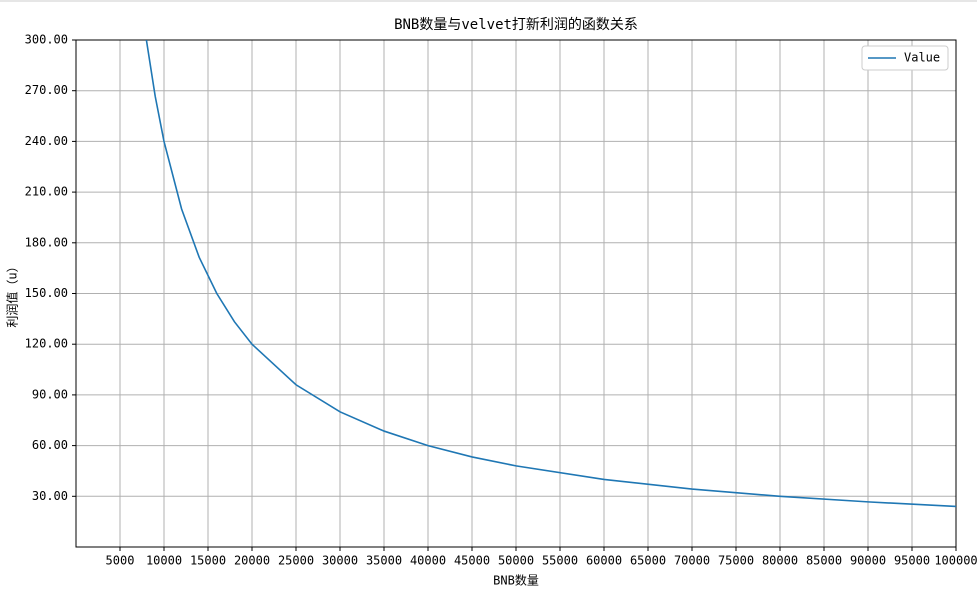 The height and width of the screenshot is (589, 977). What do you see at coordinates (472, 561) in the screenshot?
I see `x-tick-label: 45000` at bounding box center [472, 561].